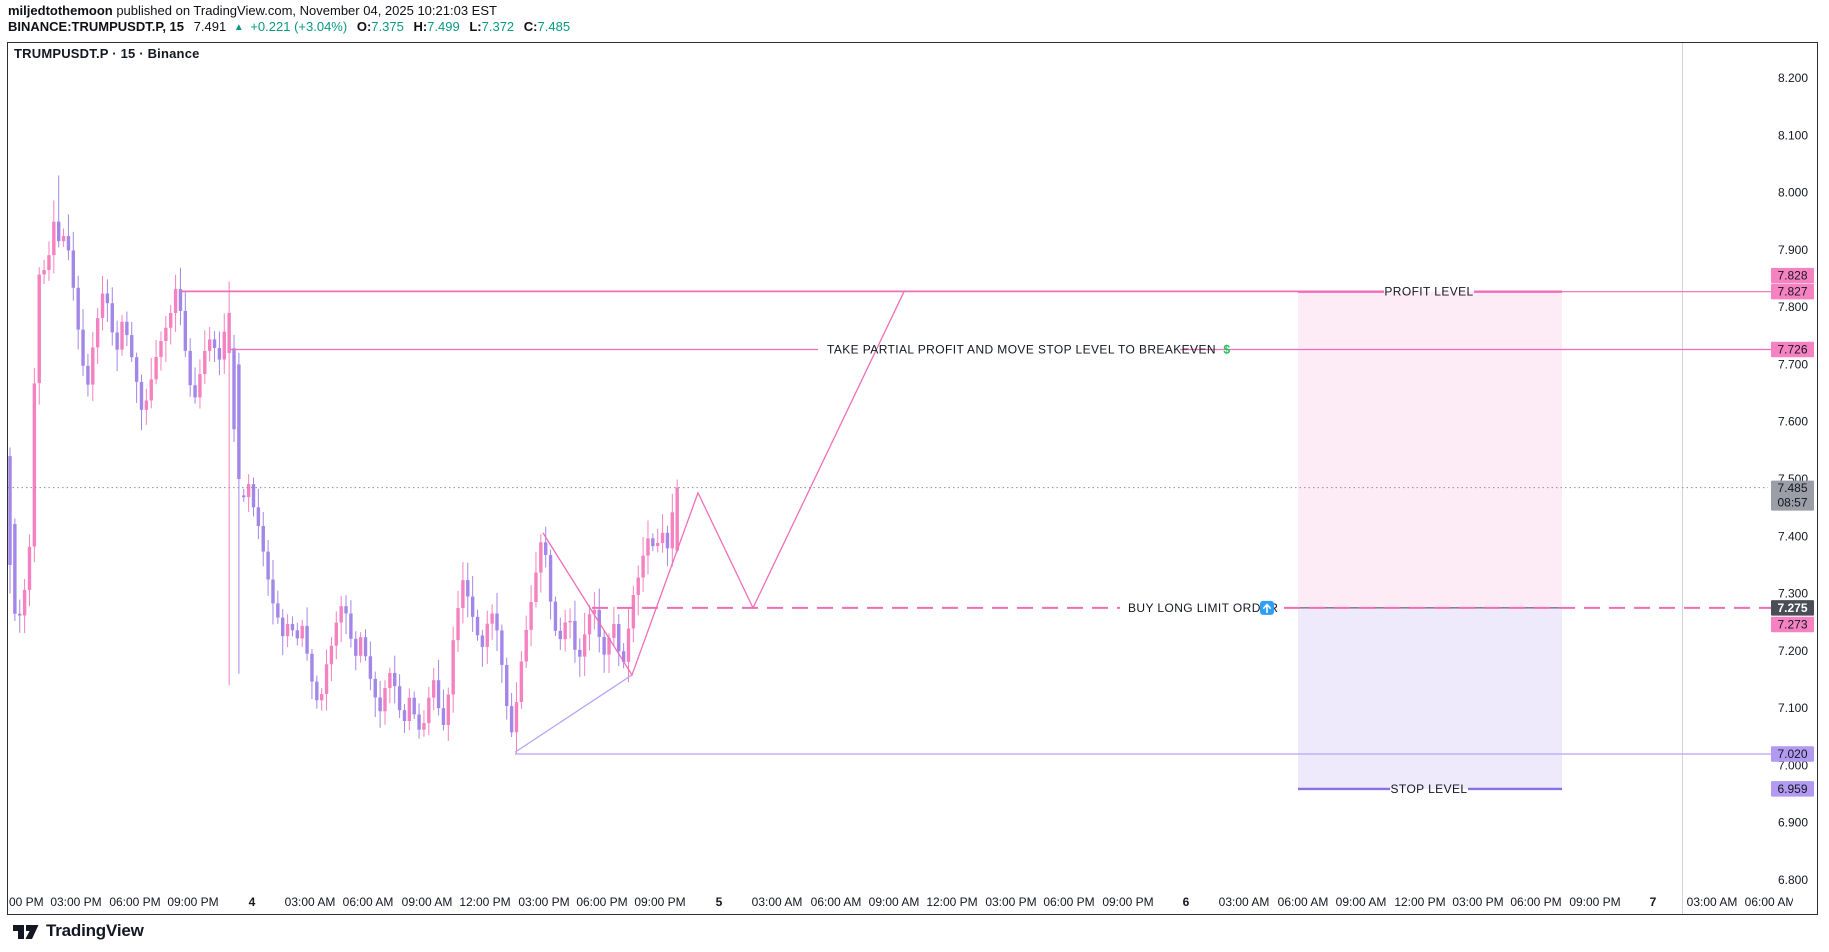 This screenshot has width=1829, height=952. What do you see at coordinates (26, 932) in the screenshot?
I see `tradingview-logo-icon` at bounding box center [26, 932].